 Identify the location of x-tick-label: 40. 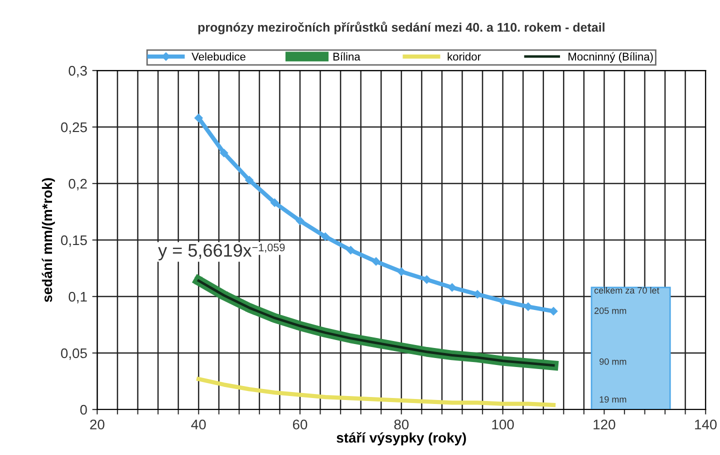
(198, 425).